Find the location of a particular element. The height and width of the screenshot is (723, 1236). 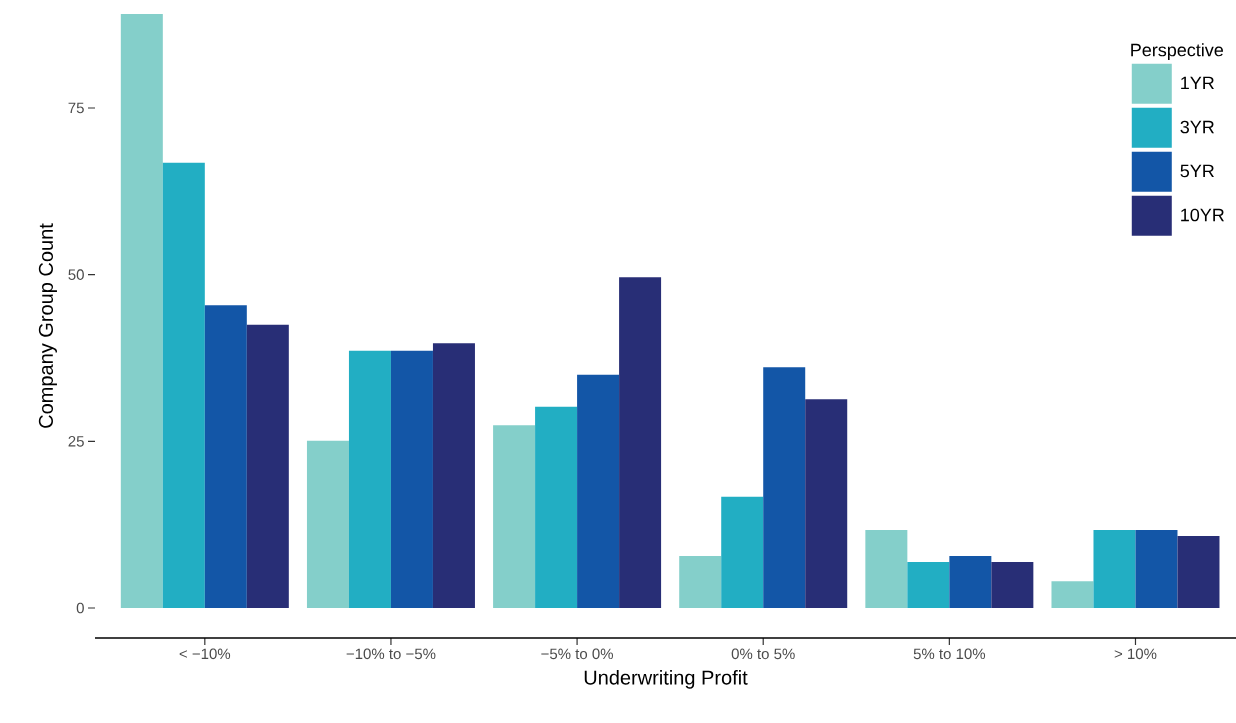

y-axis-title: Company Group Count is located at coordinates (47, 325).